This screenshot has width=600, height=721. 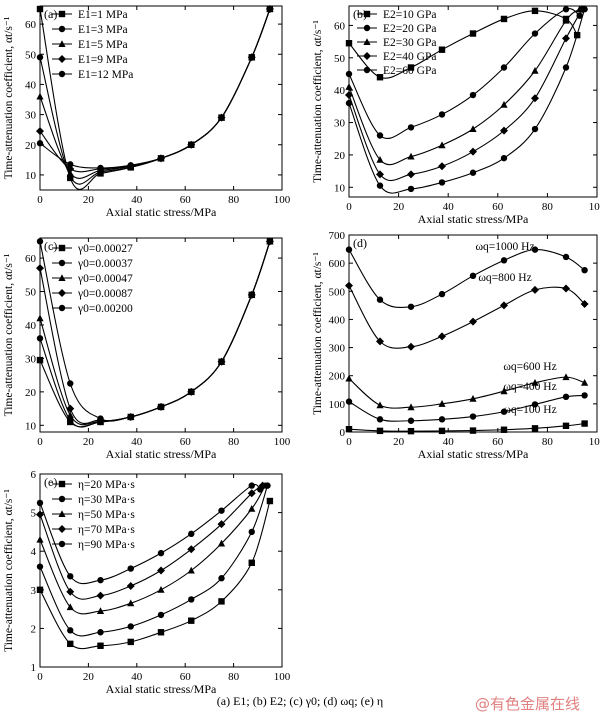 What do you see at coordinates (105, 294) in the screenshot?
I see `legend-entry: γ0=0.00087` at bounding box center [105, 294].